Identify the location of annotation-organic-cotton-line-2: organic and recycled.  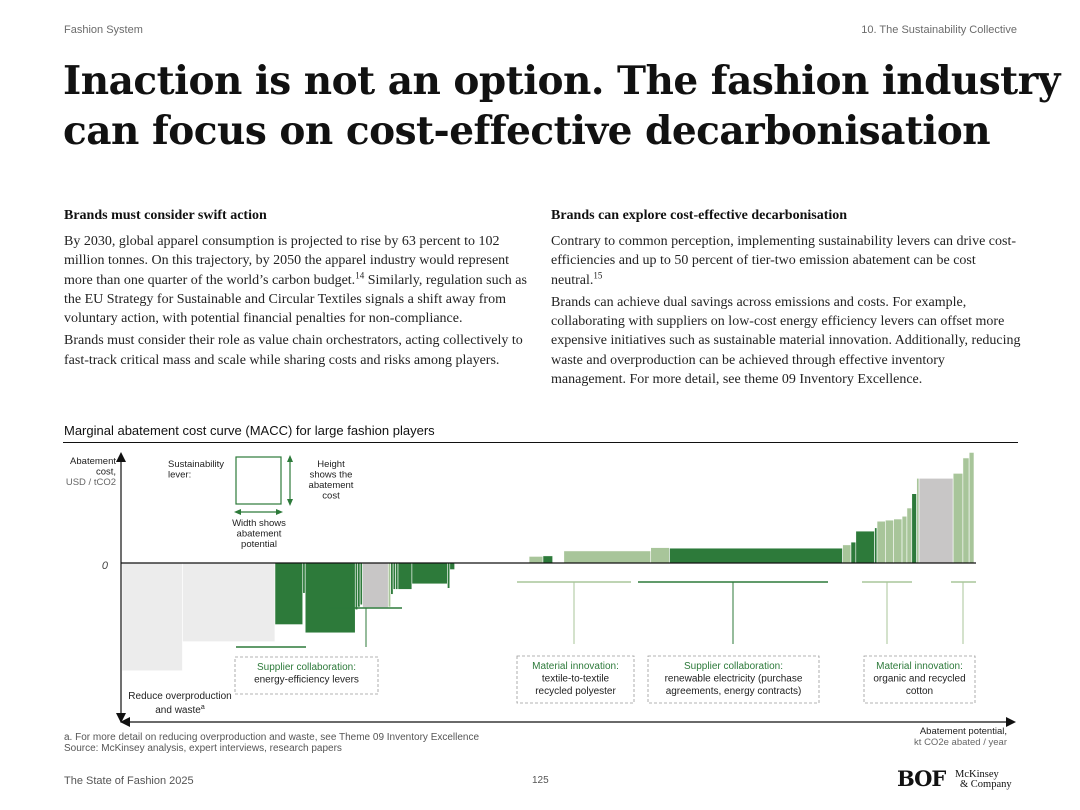
(919, 679).